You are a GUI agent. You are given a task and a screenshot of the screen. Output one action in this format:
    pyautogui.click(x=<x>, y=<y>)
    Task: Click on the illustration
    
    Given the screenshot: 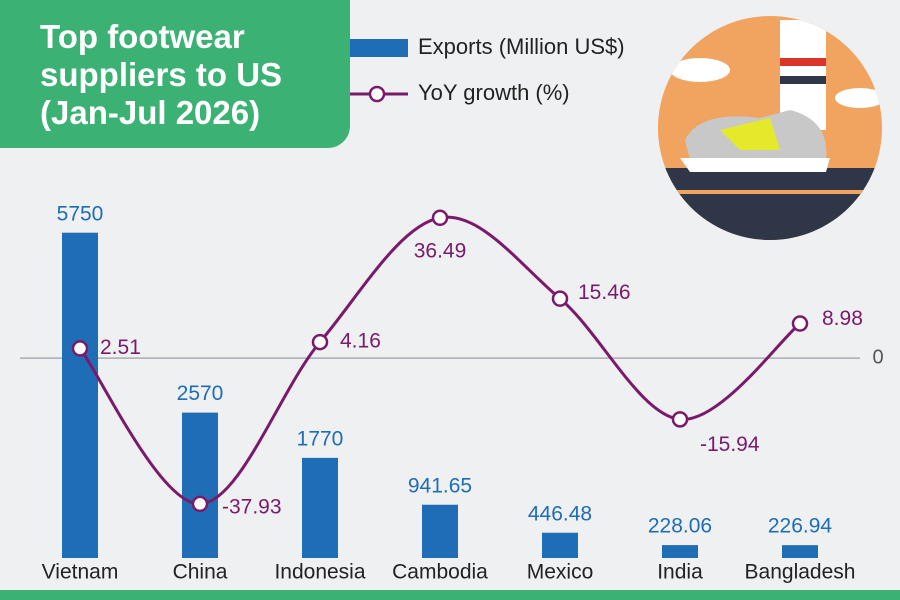 What is the action you would take?
    pyautogui.click(x=770, y=128)
    